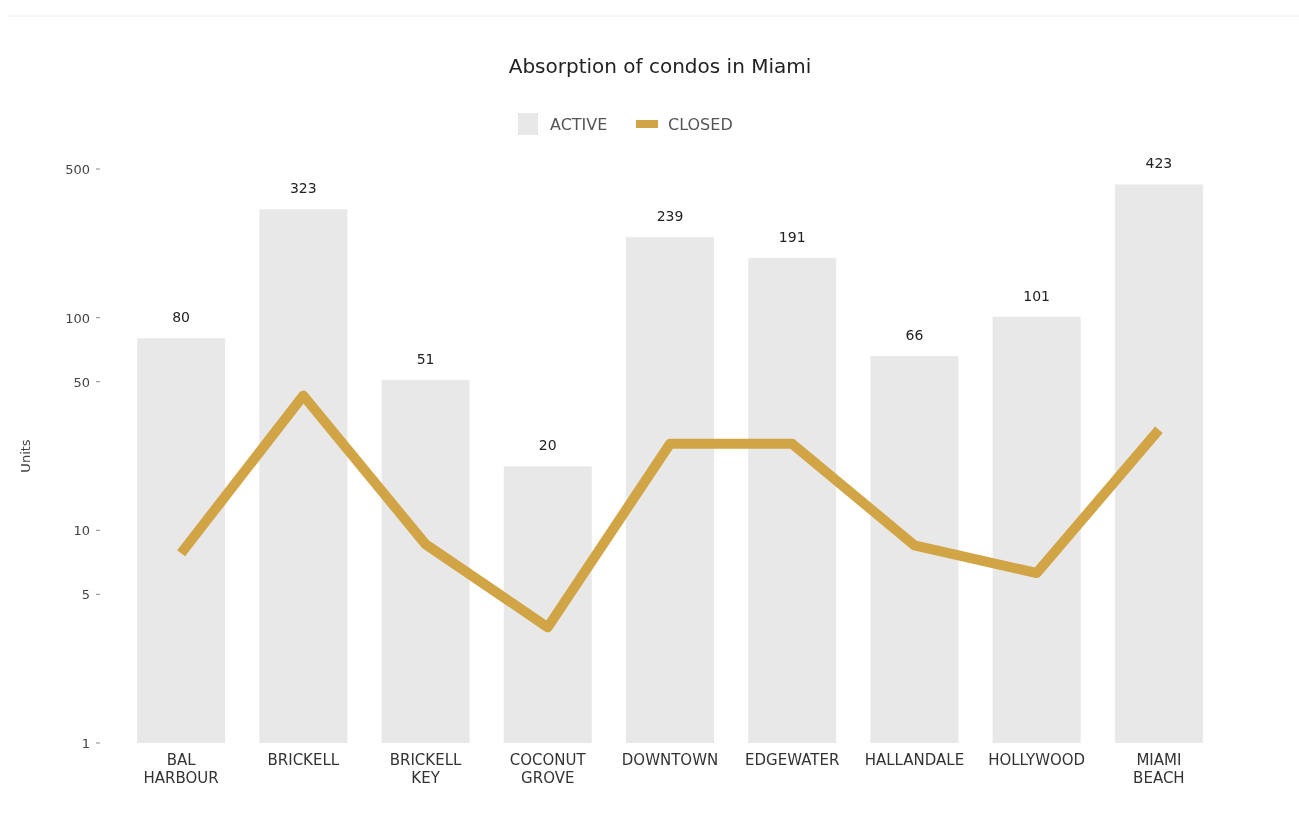  I want to click on x-tick-label: BRICKELL, so click(303, 760).